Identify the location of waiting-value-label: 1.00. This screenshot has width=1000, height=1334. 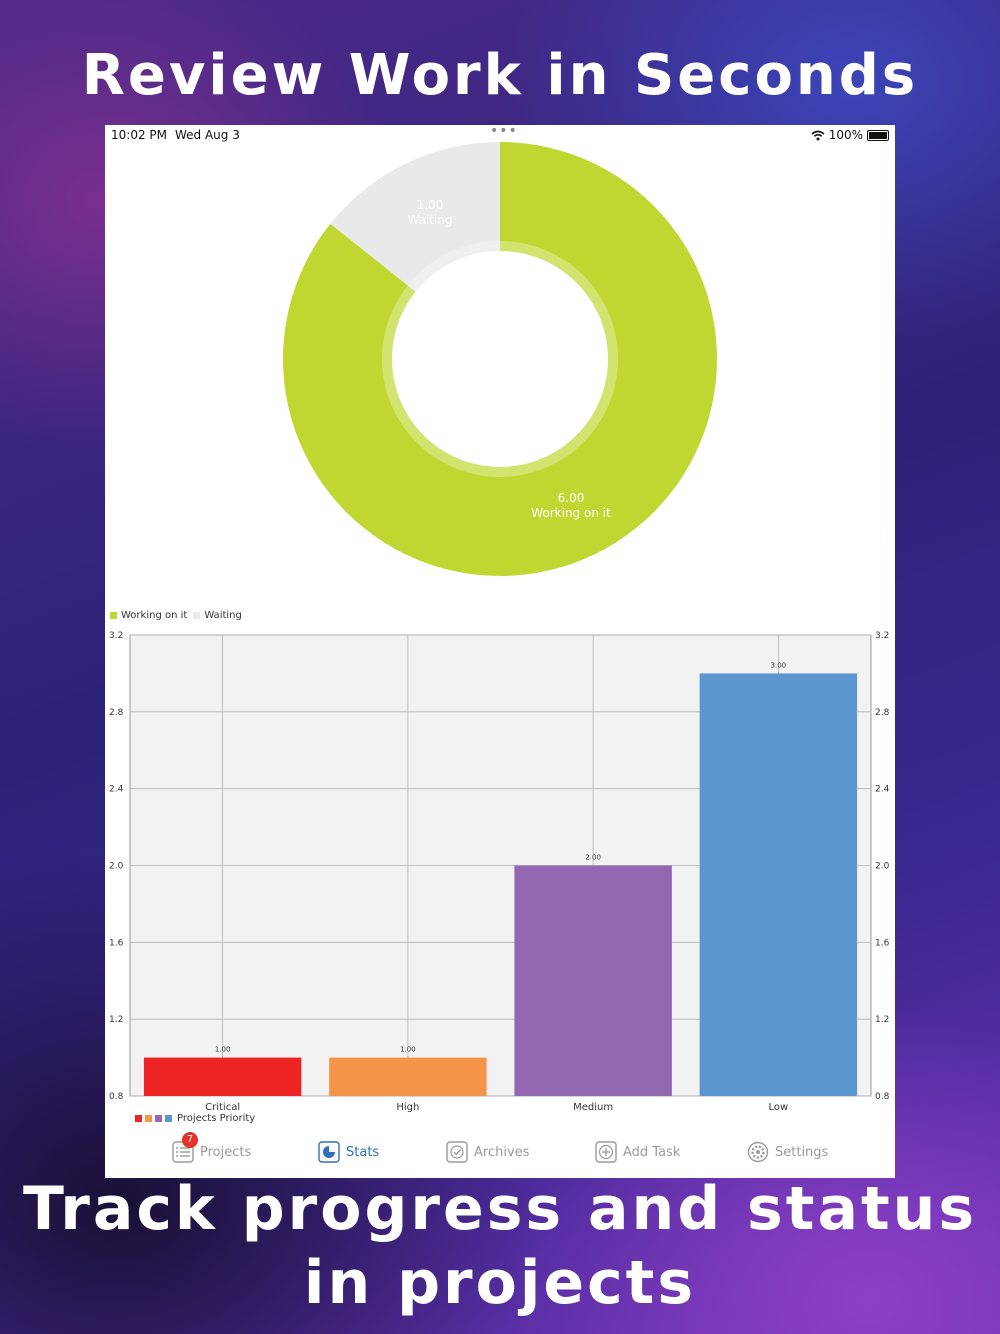
(430, 205).